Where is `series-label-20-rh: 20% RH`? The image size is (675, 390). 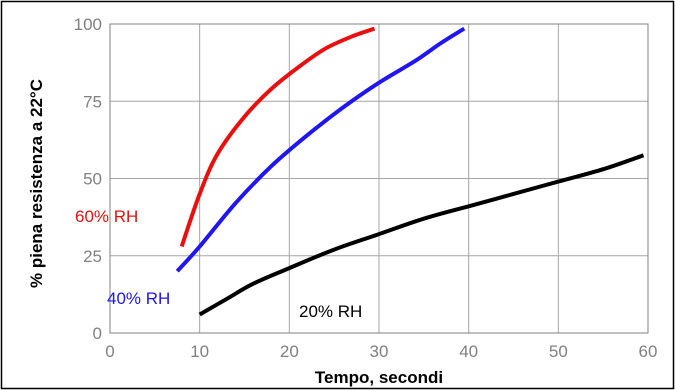 series-label-20-rh: 20% RH is located at coordinates (330, 311).